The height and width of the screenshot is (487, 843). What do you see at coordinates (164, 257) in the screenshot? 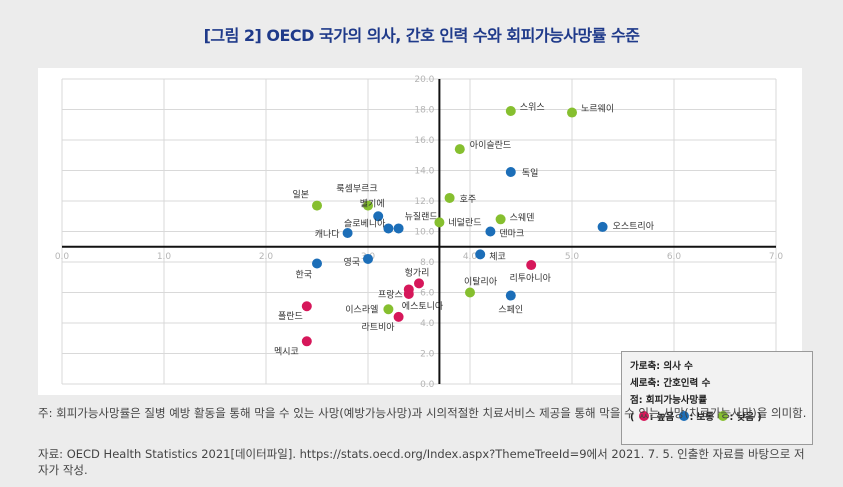
I see `x-tick-label: 1.0` at bounding box center [164, 257].